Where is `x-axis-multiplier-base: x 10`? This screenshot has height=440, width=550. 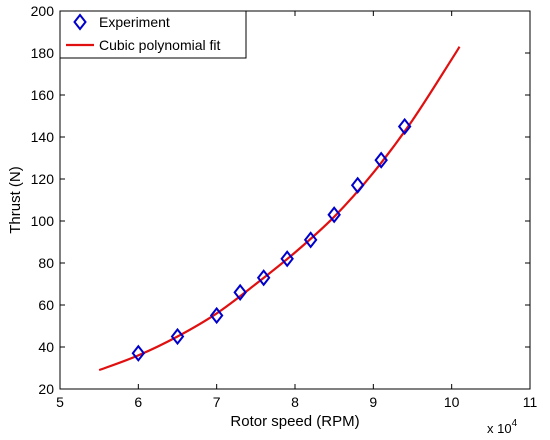 x-axis-multiplier-base: x 10 is located at coordinates (499, 428).